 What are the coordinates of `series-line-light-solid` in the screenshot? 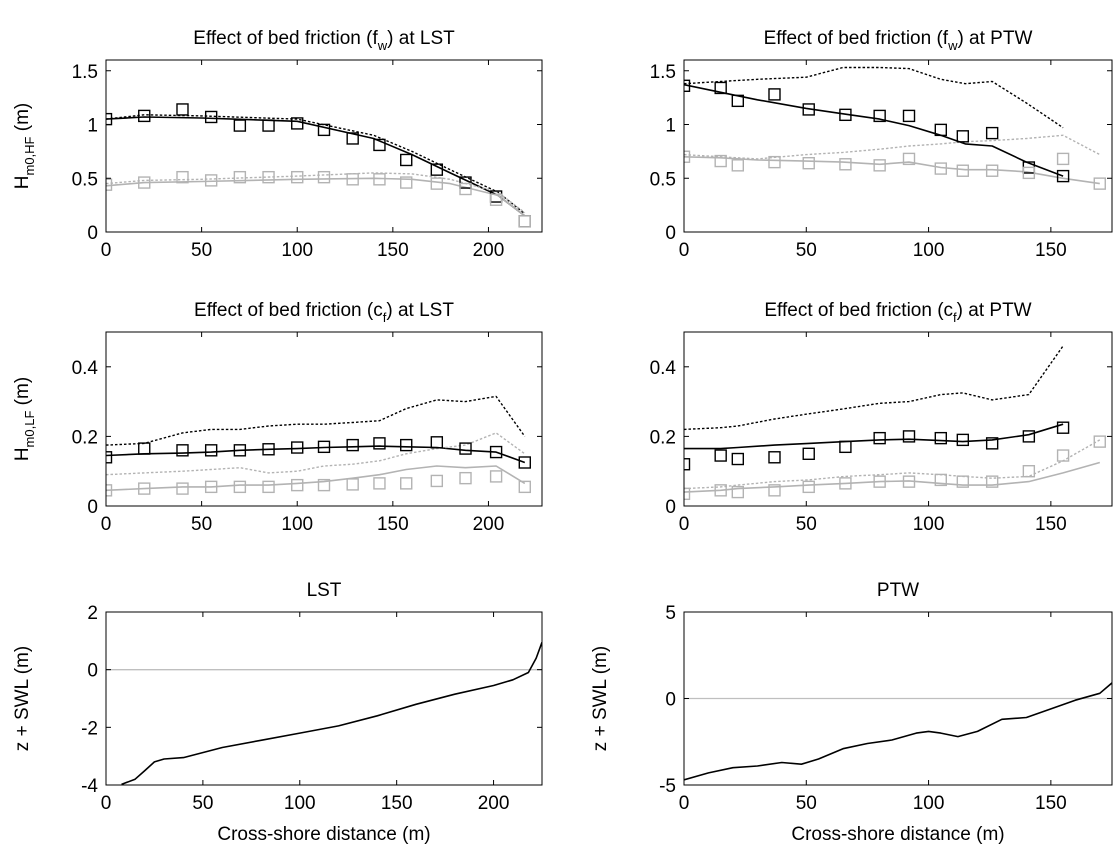 It's located at (316, 478).